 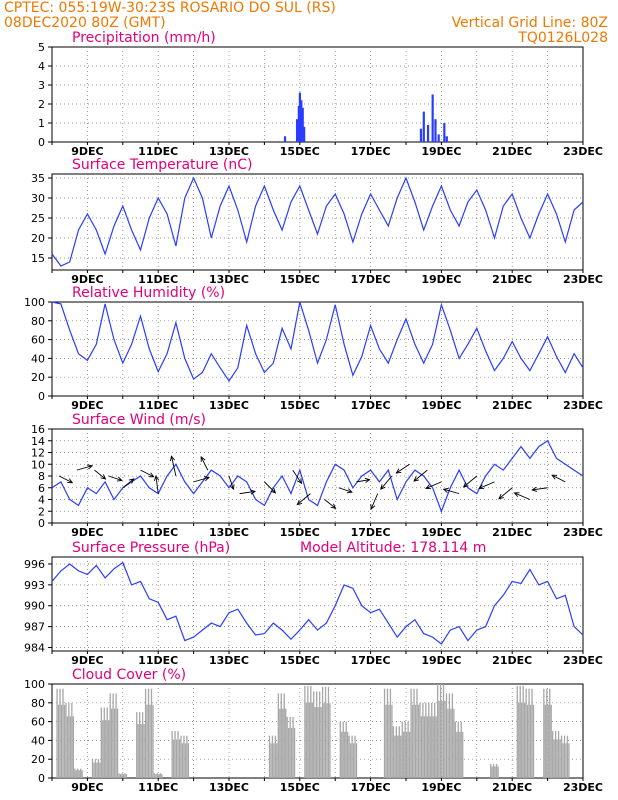 I want to click on wind-xtick-label: 13DEC, so click(x=229, y=532).